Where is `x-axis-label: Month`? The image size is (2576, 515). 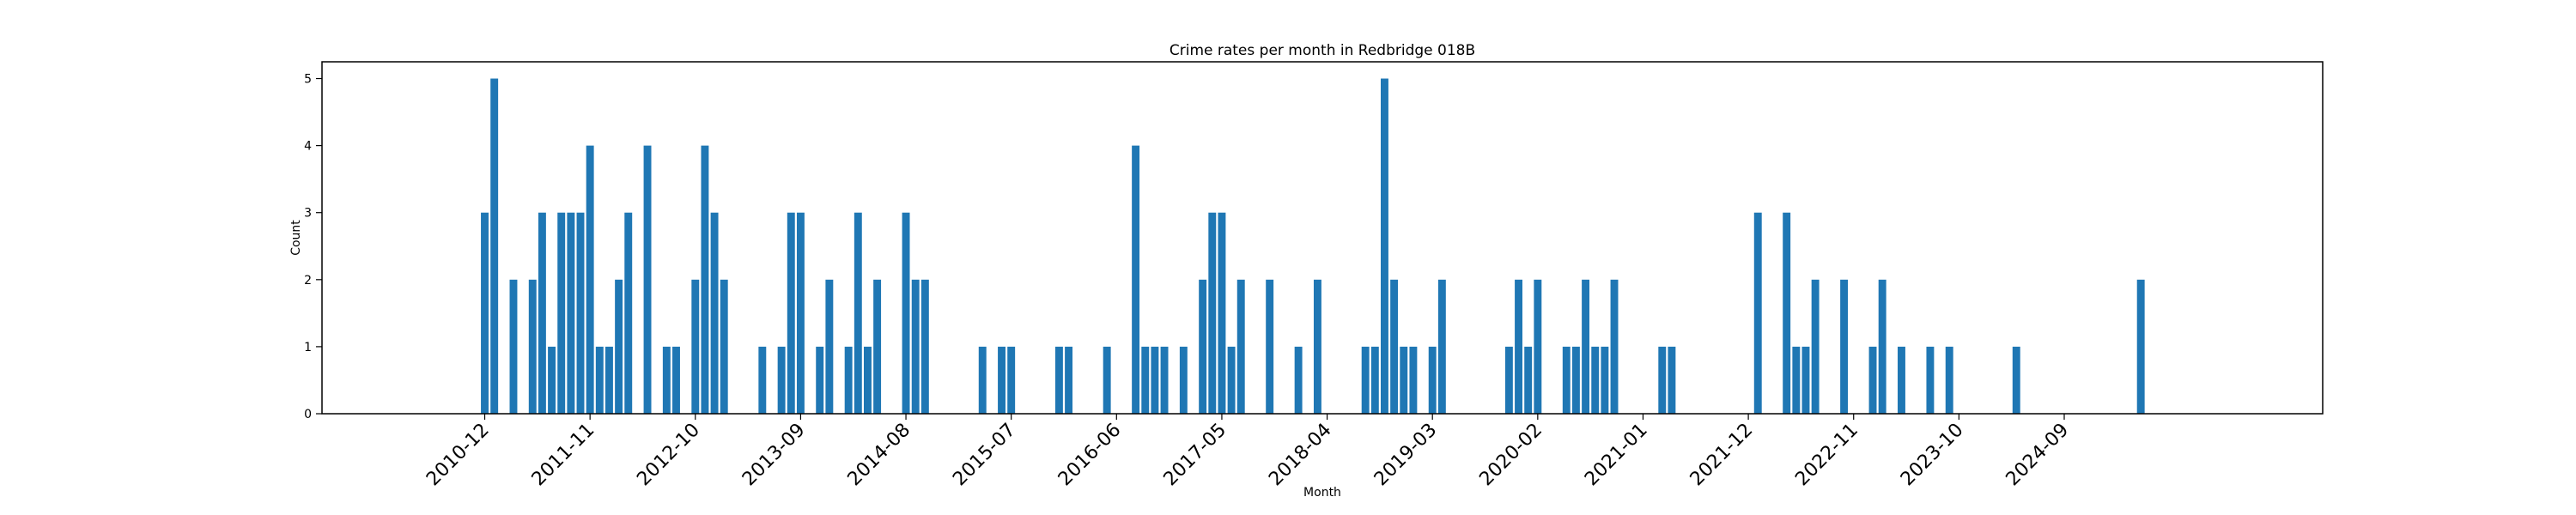 x-axis-label: Month is located at coordinates (1322, 493).